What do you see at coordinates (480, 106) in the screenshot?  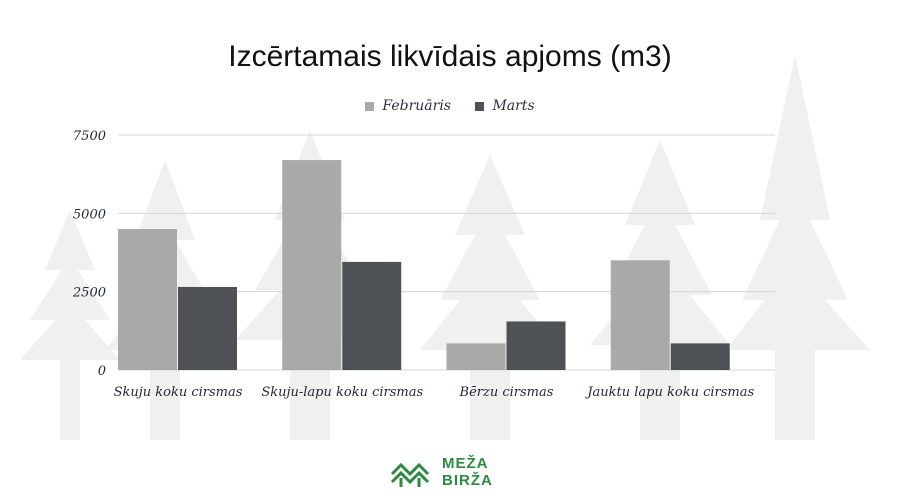 I see `legend-swatch-marts` at bounding box center [480, 106].